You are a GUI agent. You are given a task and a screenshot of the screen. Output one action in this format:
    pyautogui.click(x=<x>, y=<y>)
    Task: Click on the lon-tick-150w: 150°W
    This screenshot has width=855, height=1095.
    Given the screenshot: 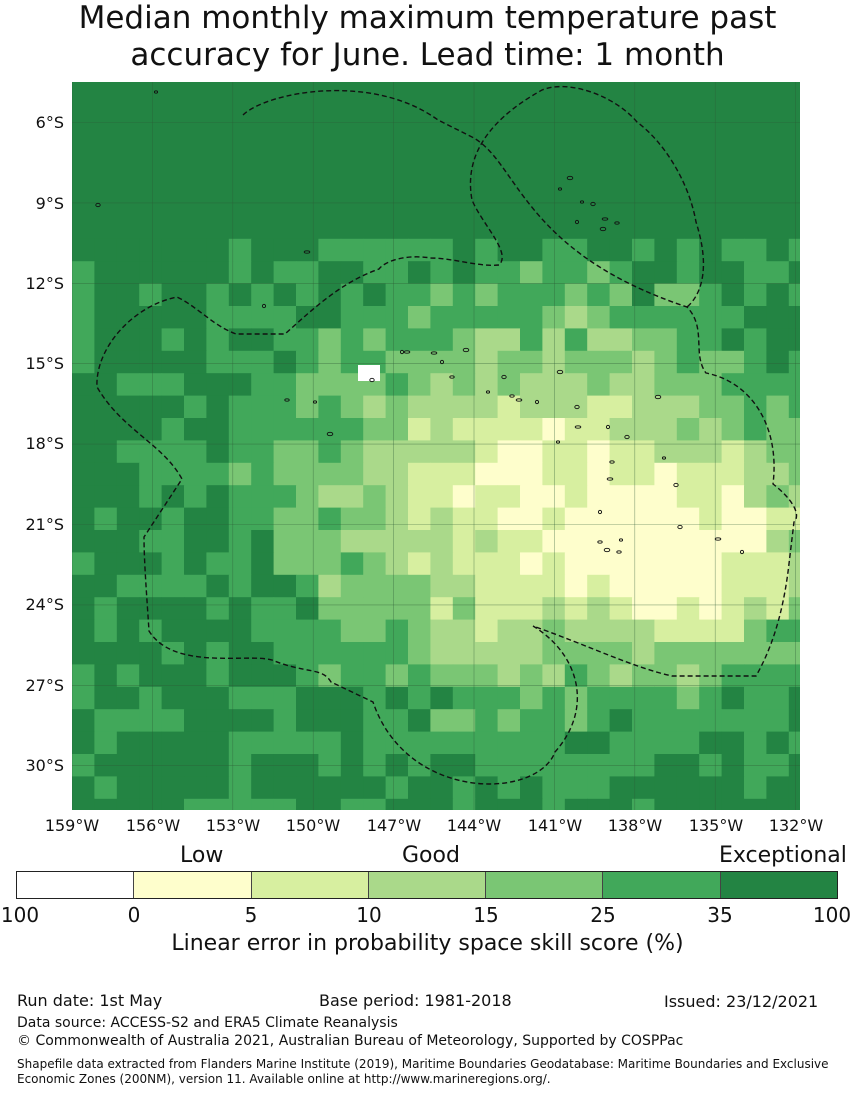 What is the action you would take?
    pyautogui.click(x=313, y=825)
    